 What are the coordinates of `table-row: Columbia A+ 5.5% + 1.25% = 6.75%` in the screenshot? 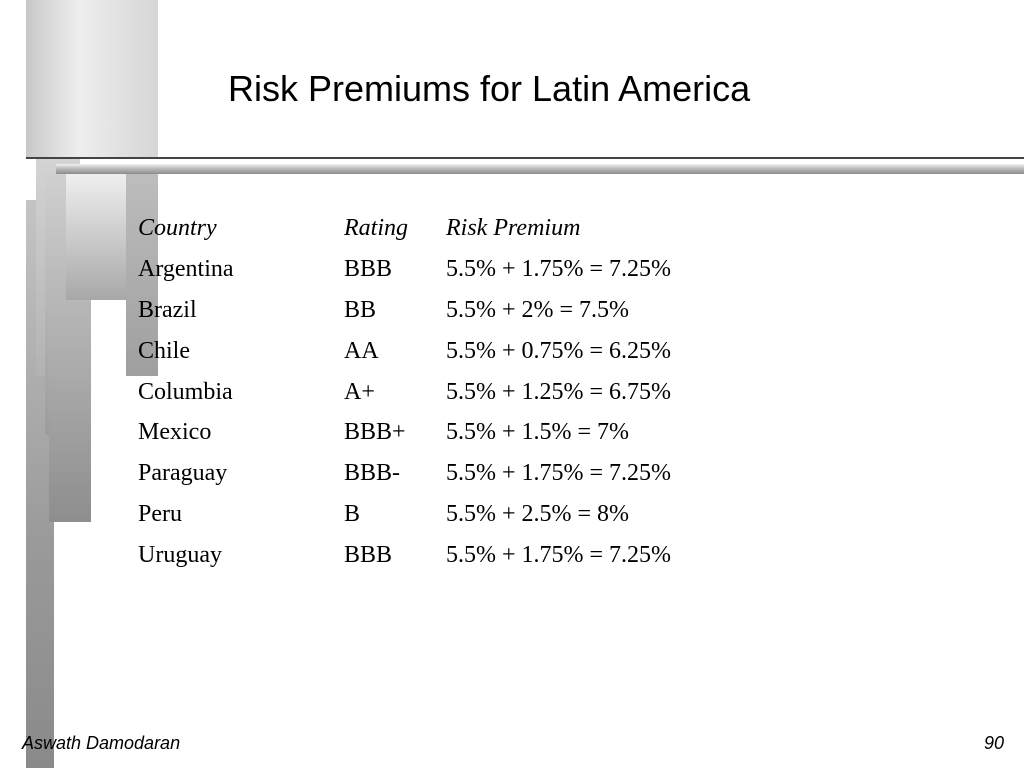 It's located at (442, 392).